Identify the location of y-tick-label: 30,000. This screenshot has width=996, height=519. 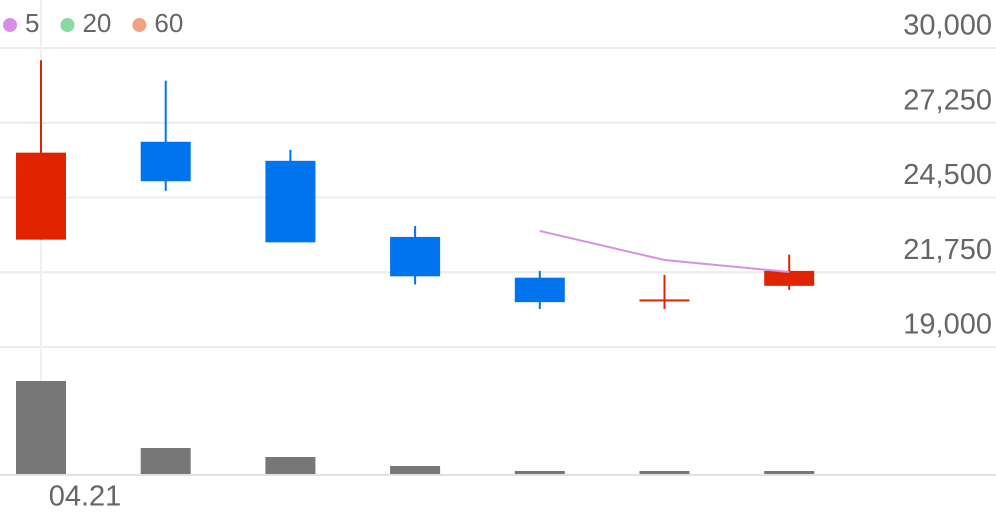
(947, 26).